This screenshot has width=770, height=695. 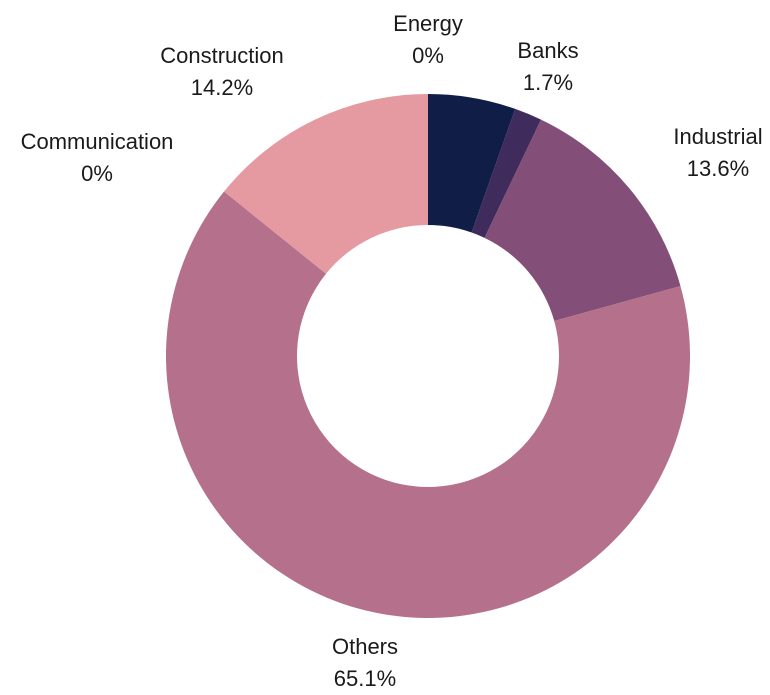 What do you see at coordinates (428, 55) in the screenshot?
I see `energy-value: 0%` at bounding box center [428, 55].